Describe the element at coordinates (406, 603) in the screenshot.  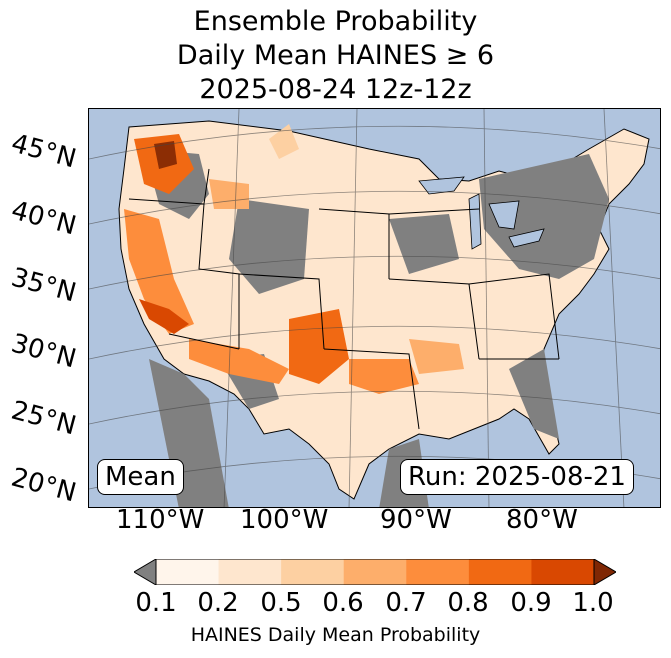
I see `colorbar-tick-4: 0.7` at that location.